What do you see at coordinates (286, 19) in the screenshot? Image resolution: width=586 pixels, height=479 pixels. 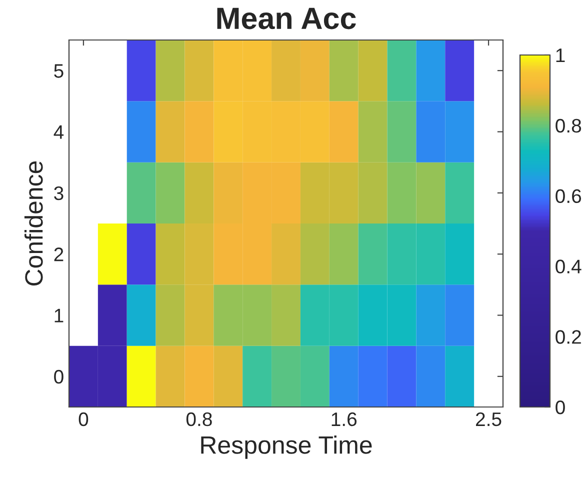 I see `chart-title: Mean Acc` at bounding box center [286, 19].